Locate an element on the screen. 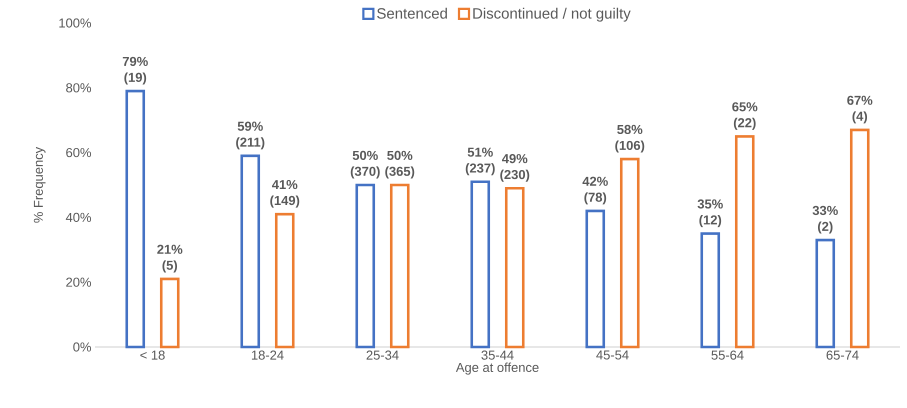 This screenshot has height=408, width=907. x-tick-label: 55-64 is located at coordinates (727, 355).